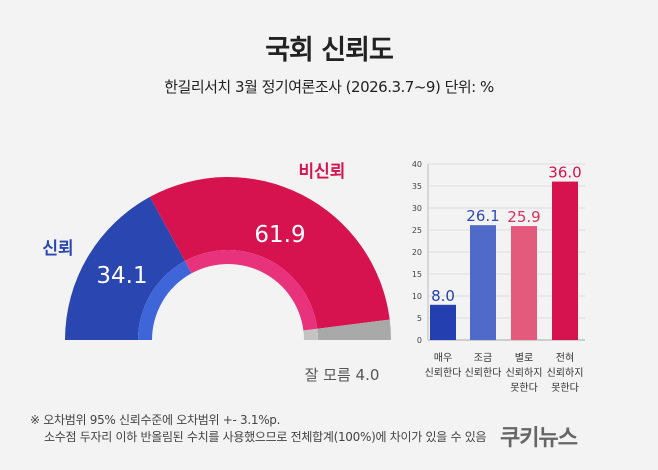  Describe the element at coordinates (354, 329) in the screenshot. I see `donut-slice-unknown` at that location.